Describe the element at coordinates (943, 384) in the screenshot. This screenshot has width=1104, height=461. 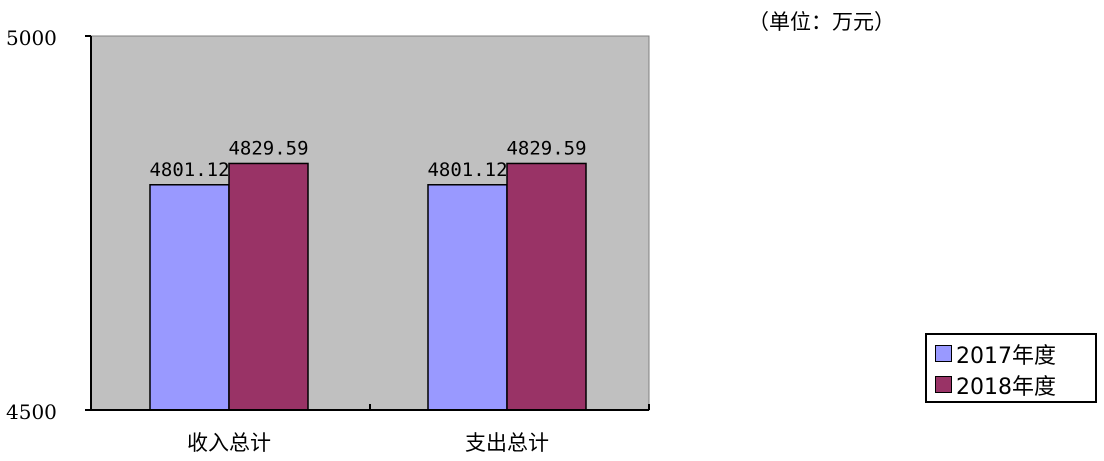
I see `legend-swatch-2018` at that location.